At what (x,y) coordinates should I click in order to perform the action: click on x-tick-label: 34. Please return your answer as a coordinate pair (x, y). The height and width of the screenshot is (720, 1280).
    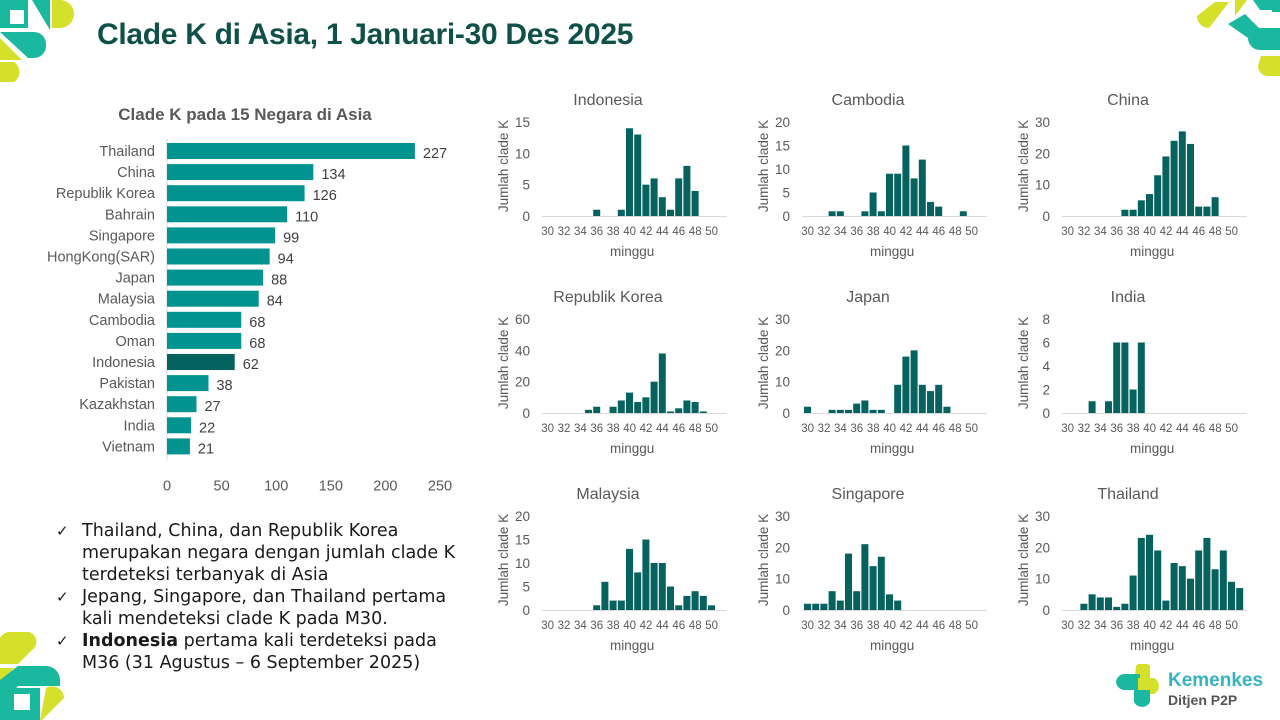
    Looking at the image, I should click on (840, 429).